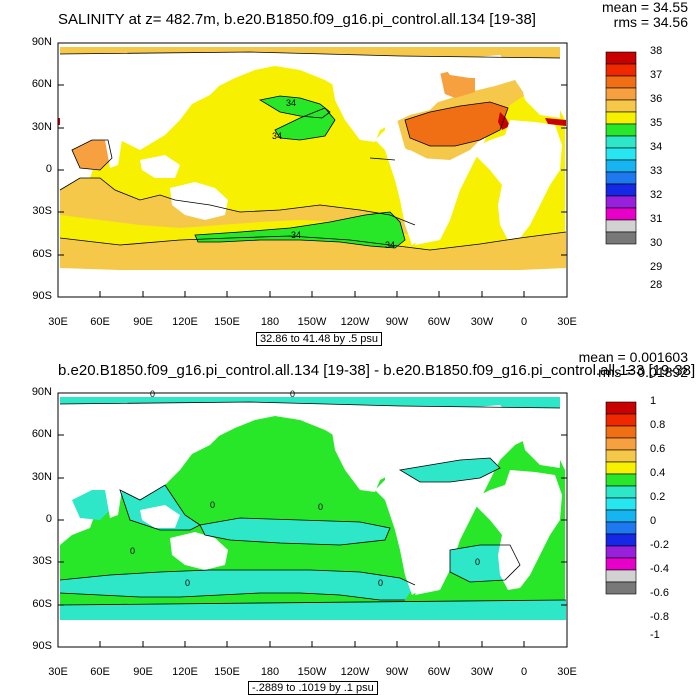 The width and height of the screenshot is (700, 700). Describe the element at coordinates (270, 322) in the screenshot. I see `lon-label: 180` at that location.